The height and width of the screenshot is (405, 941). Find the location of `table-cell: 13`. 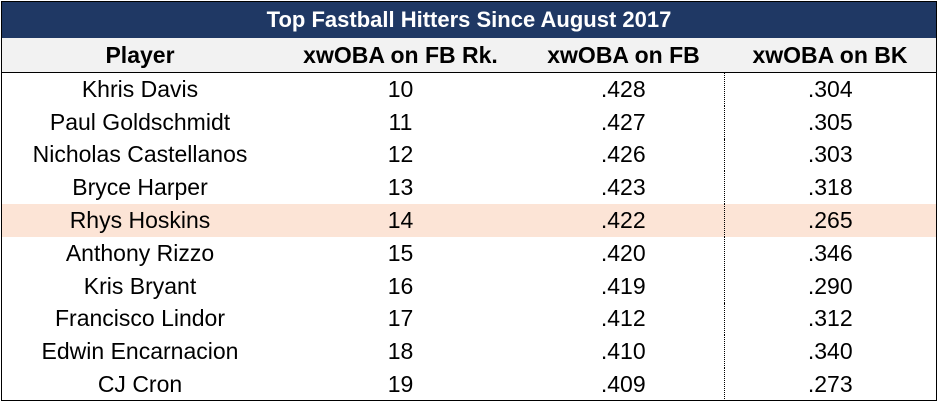

table-cell: 13 is located at coordinates (400, 187).